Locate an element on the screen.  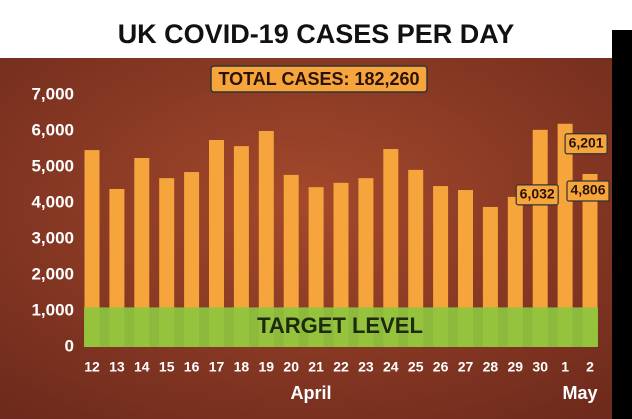
x-tick-label: 21 is located at coordinates (316, 367).